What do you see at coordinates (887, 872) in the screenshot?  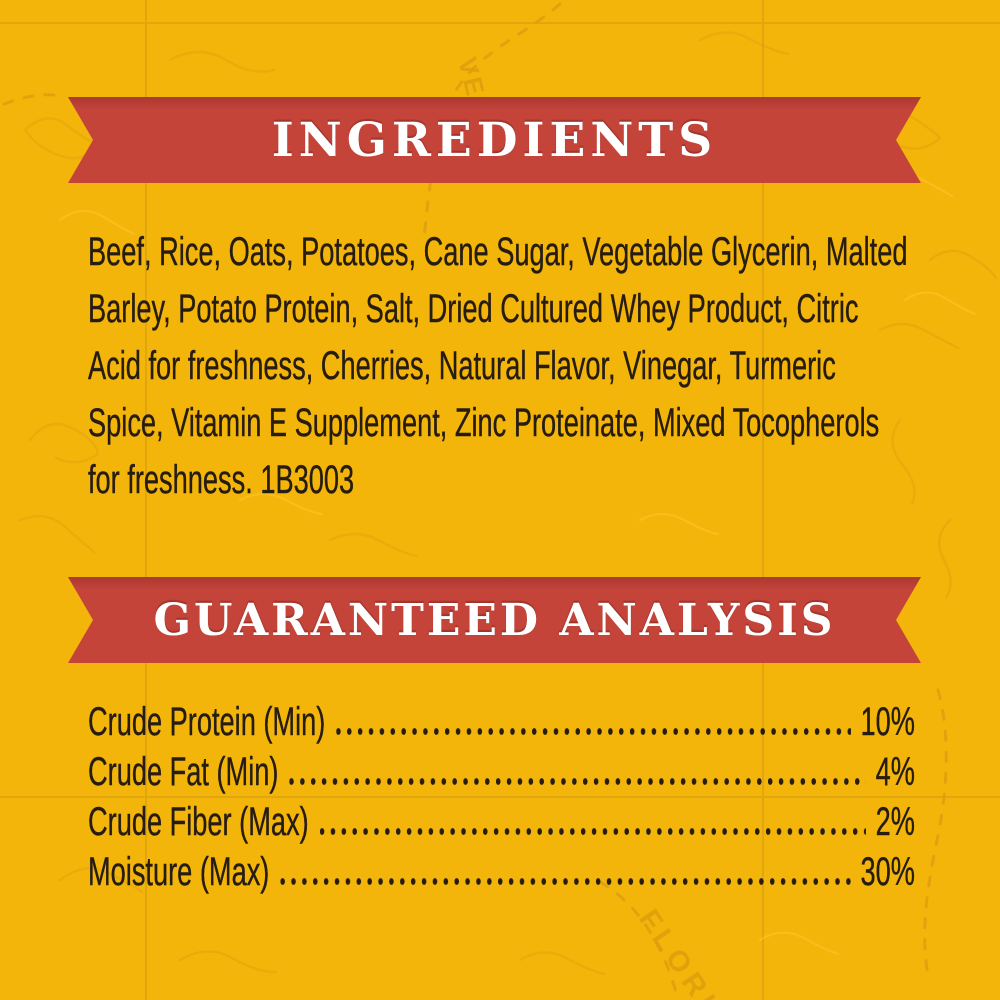 I see `analysis-value: 30%` at bounding box center [887, 872].